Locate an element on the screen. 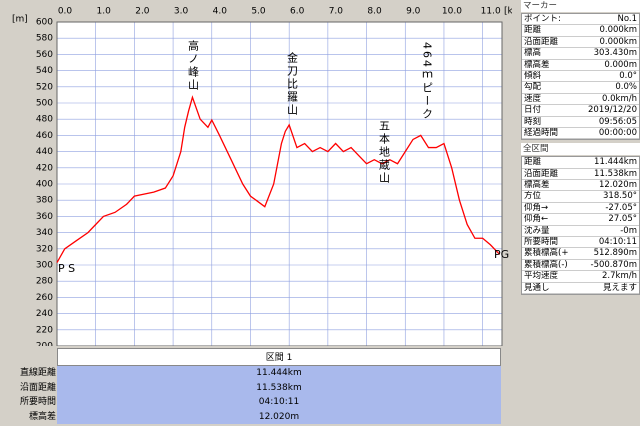 Image resolution: width=640 pixels, height=426 pixels. info-value: 0.0km/h is located at coordinates (619, 98).